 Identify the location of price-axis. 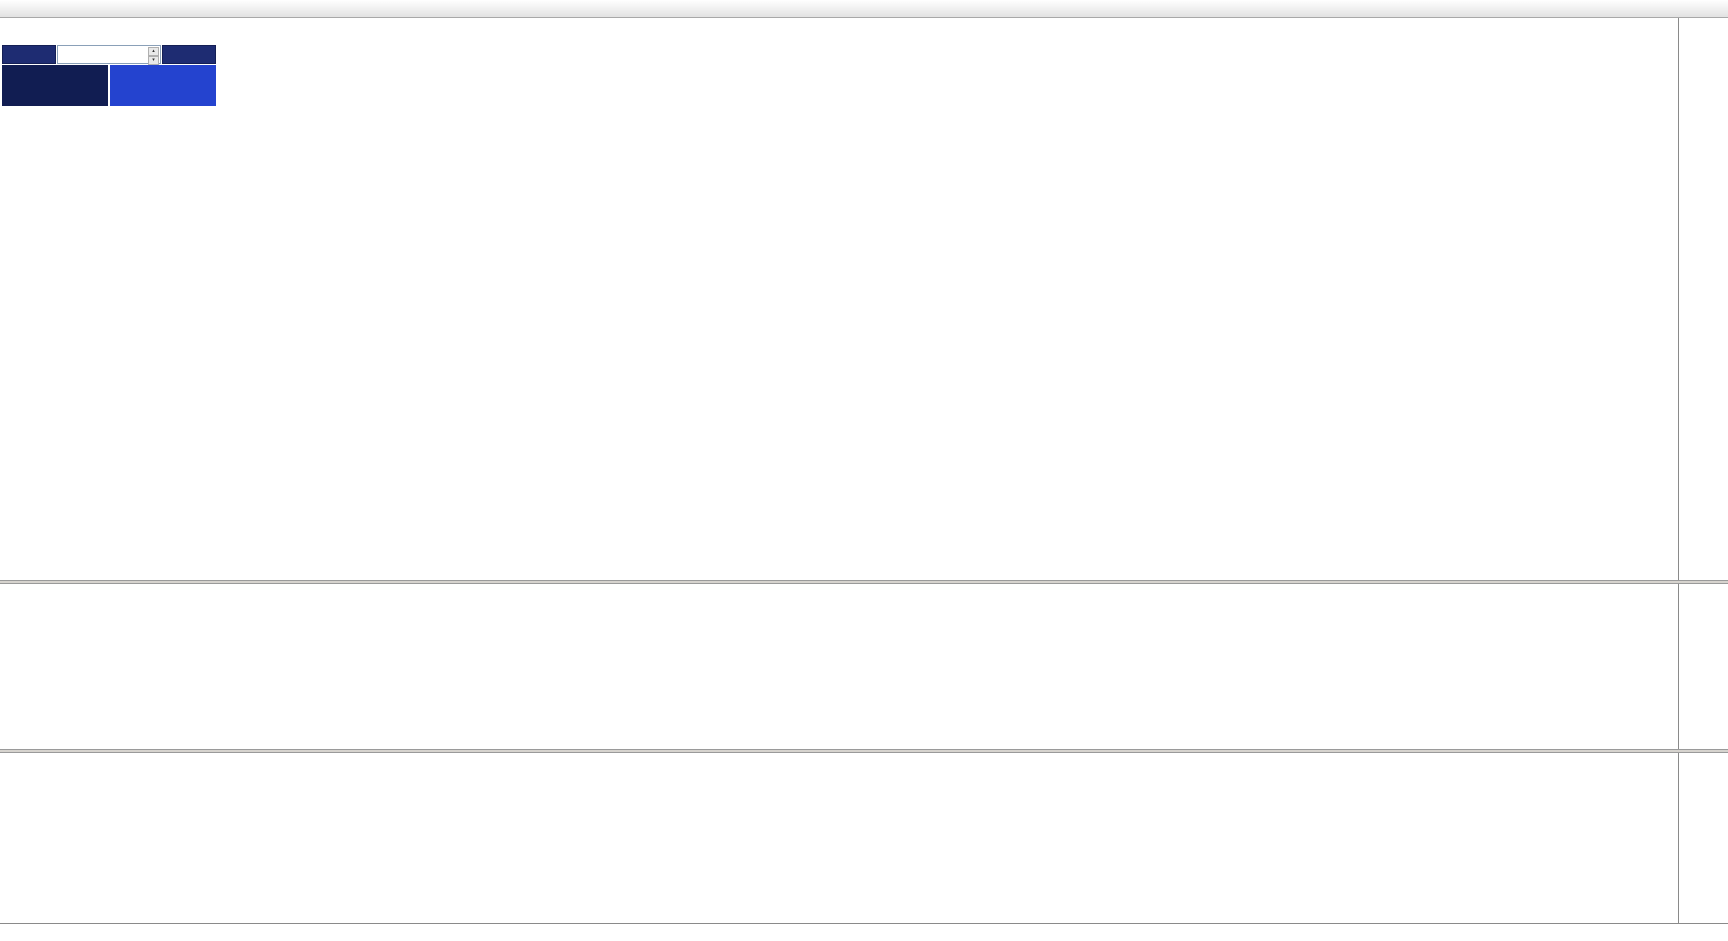
(1703, 479).